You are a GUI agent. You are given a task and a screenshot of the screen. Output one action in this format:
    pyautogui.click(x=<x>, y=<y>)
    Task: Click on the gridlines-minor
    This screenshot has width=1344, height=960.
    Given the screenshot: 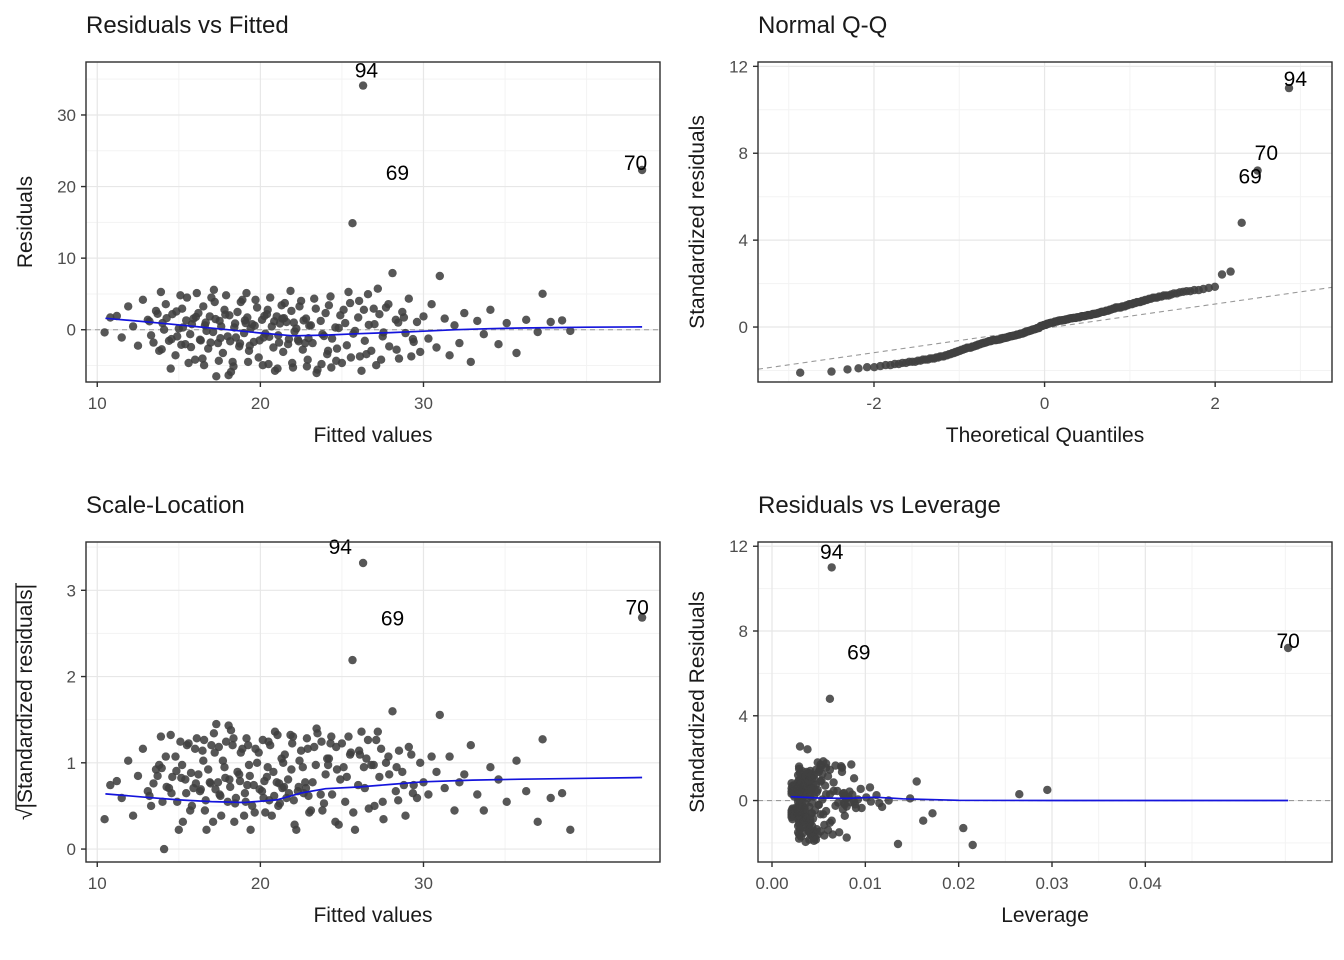 What is the action you would take?
    pyautogui.click(x=1045, y=702)
    